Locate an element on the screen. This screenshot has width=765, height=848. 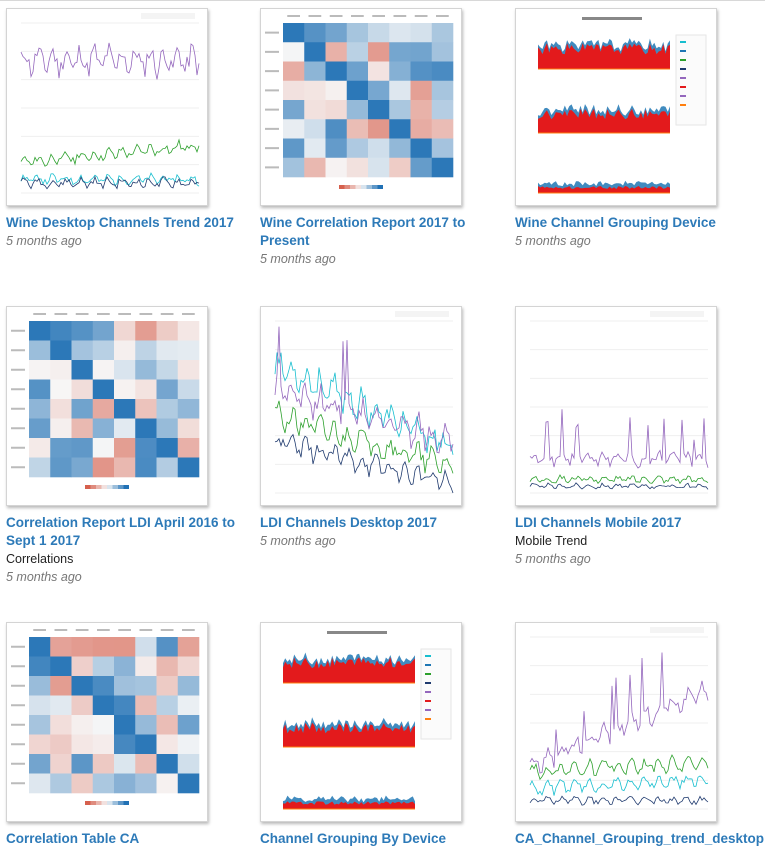
dashboard-title-link: Wine Desktop Channels Trend 2017 is located at coordinates (120, 222).